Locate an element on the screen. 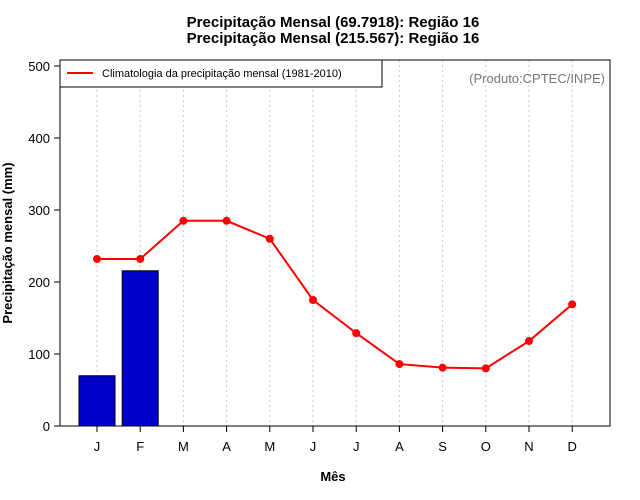  credit-text: (Produto:CPTEC/INPE) is located at coordinates (537, 78).